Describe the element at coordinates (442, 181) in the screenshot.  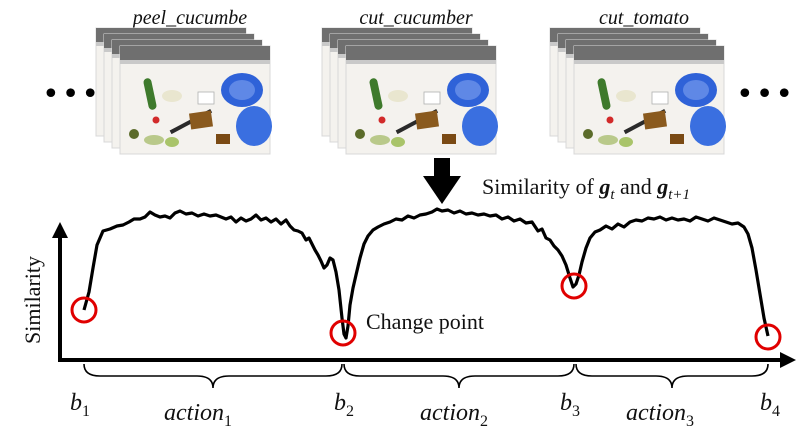
I see `down-arrow-icon` at that location.